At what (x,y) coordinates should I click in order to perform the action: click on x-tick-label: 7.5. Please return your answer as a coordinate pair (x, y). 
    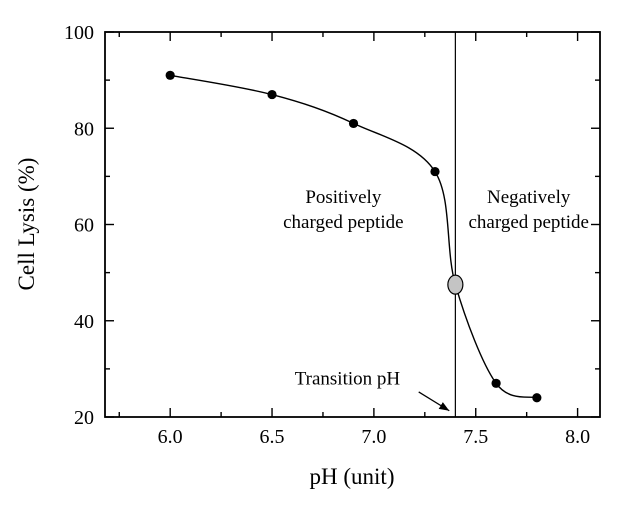
    Looking at the image, I should click on (475, 437).